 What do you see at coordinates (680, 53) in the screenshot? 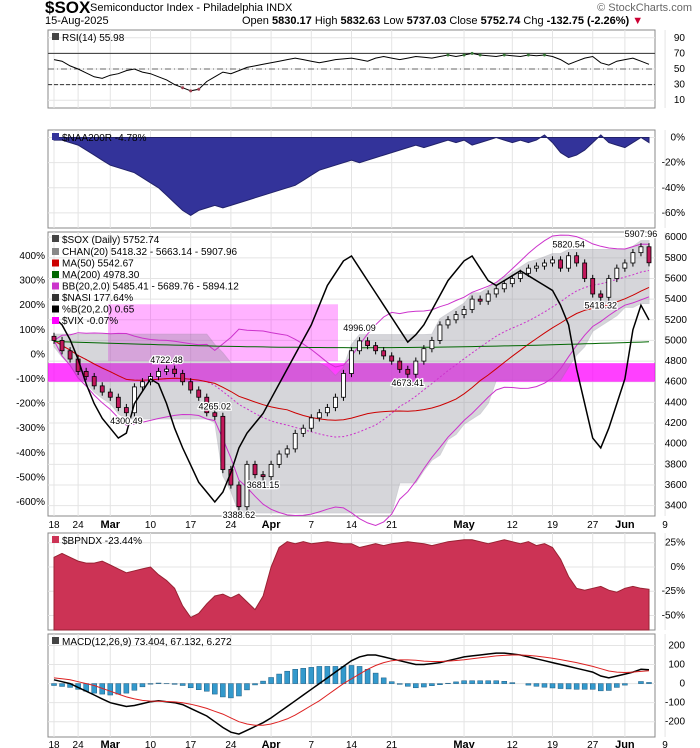
I see `rsi-tick-label: 70` at bounding box center [680, 53].